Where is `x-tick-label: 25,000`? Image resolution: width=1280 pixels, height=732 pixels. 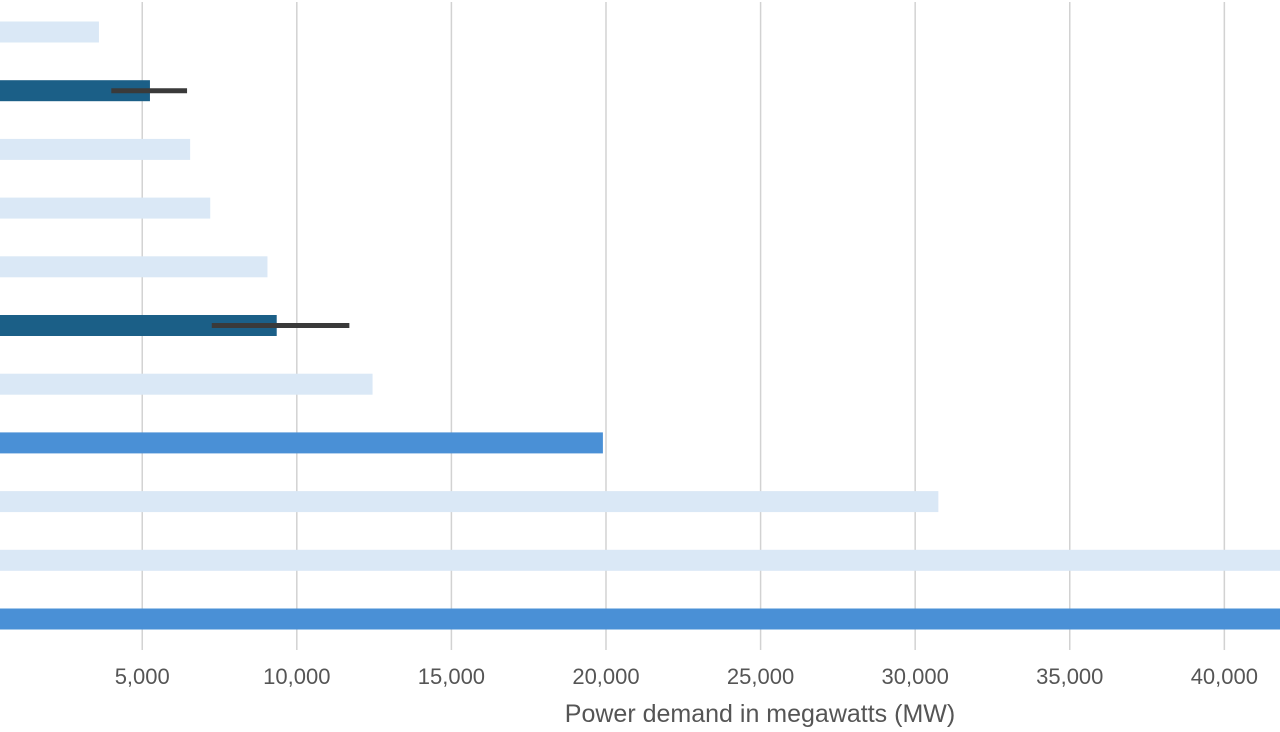 x-tick-label: 25,000 is located at coordinates (760, 676).